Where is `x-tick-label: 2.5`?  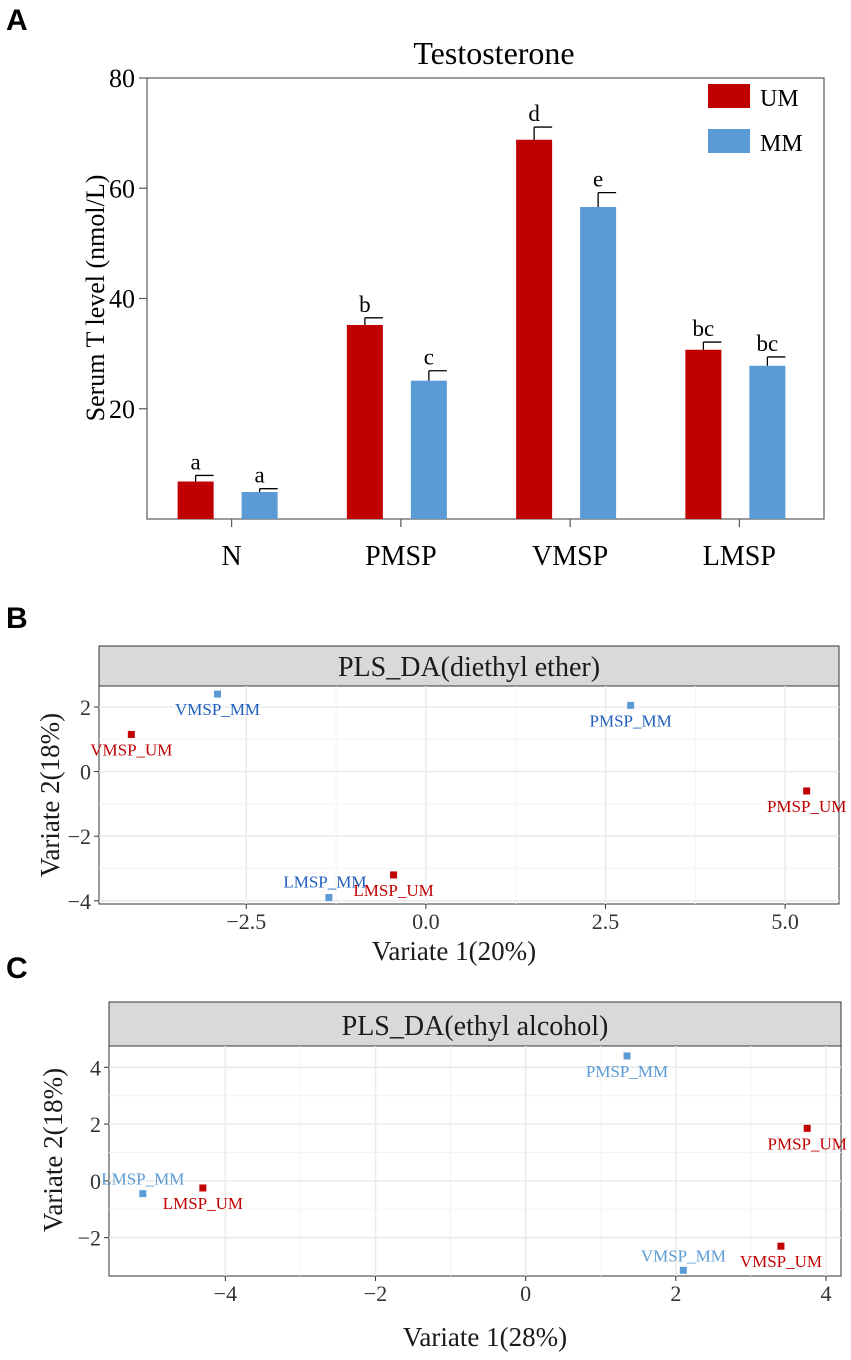 x-tick-label: 2.5 is located at coordinates (606, 921).